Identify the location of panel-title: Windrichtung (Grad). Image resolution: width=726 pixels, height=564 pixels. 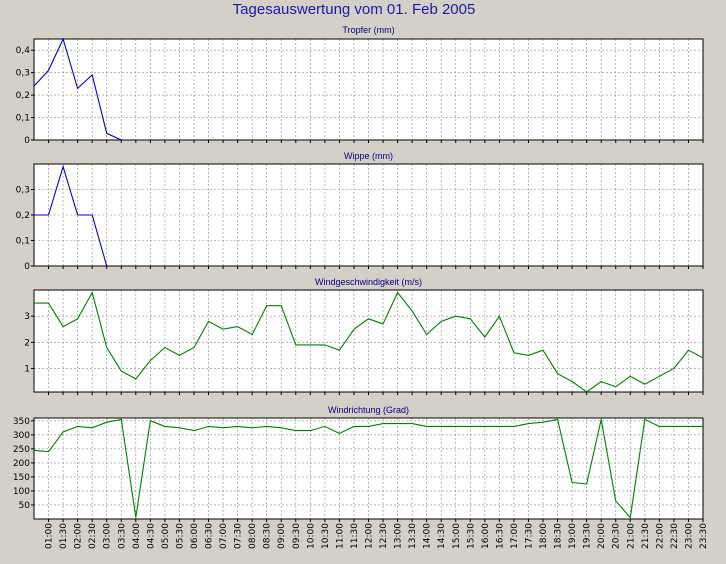
(368, 410).